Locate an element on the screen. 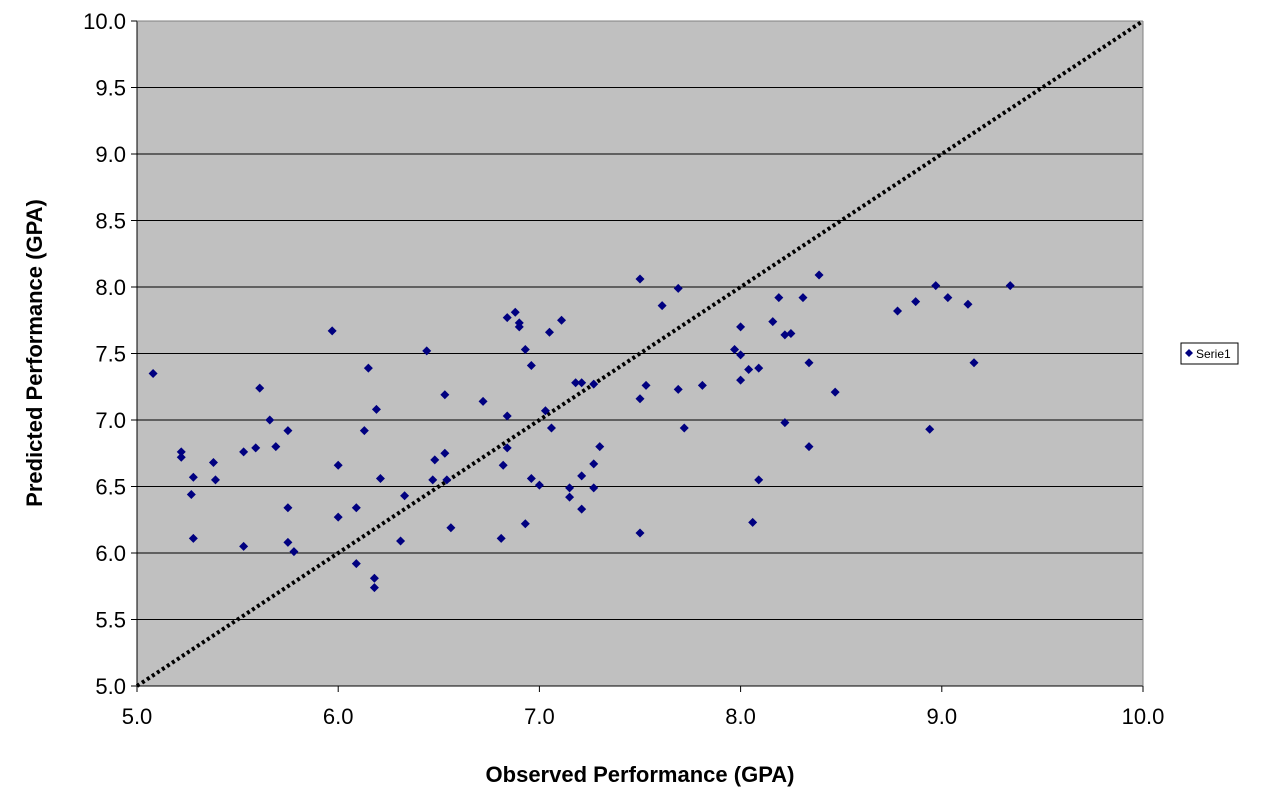  x-axis-title: Observed Performance (GPA) is located at coordinates (640, 774).